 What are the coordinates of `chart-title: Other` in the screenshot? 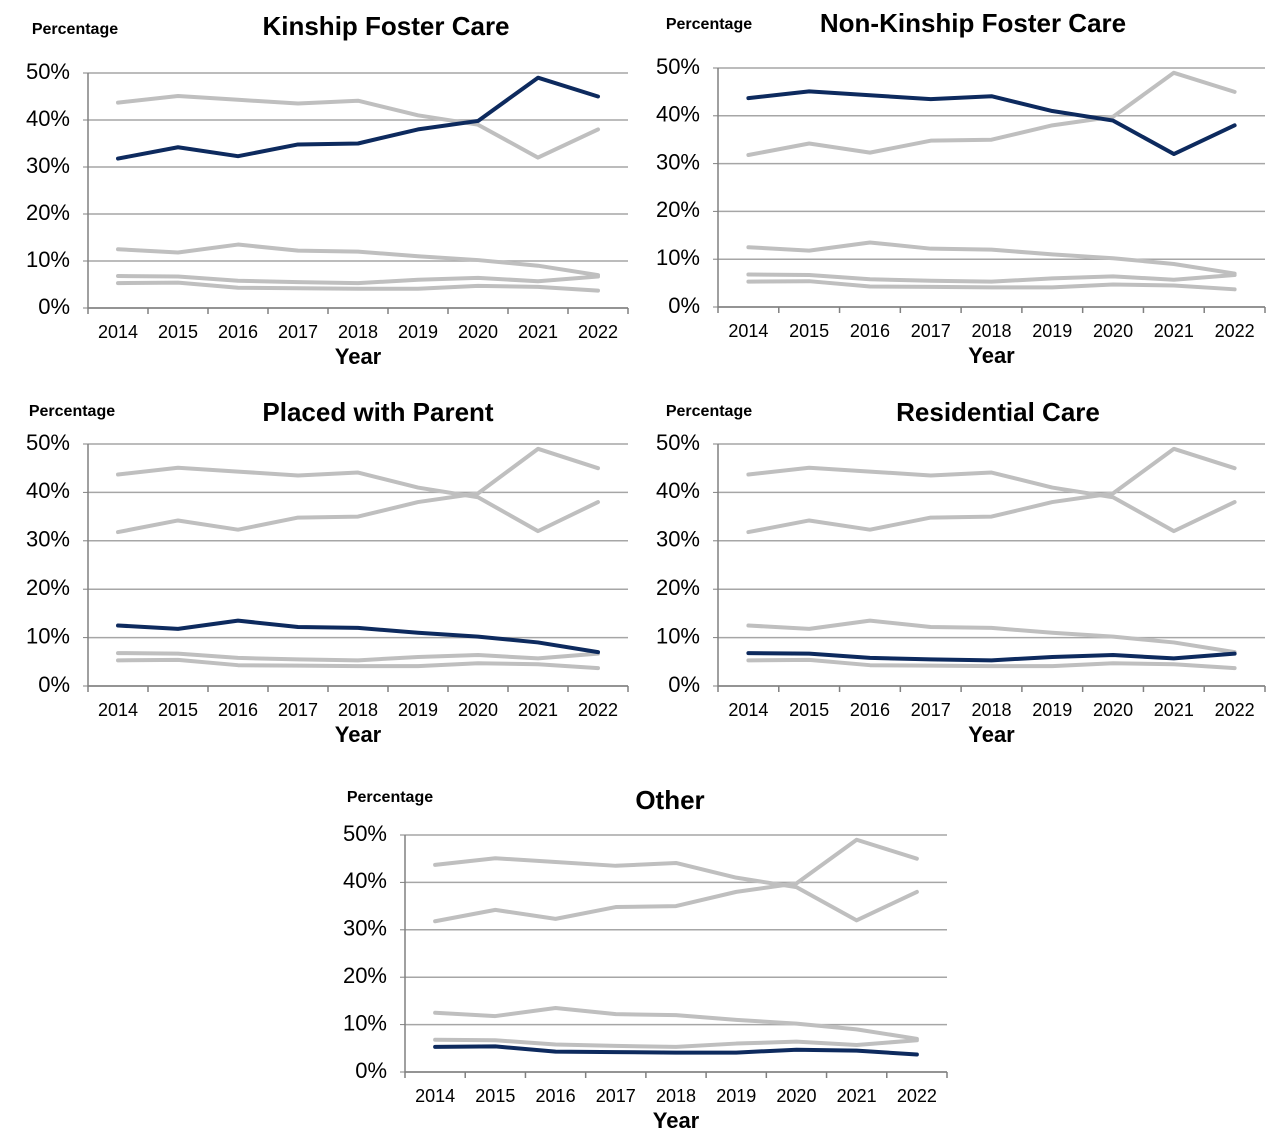 It's located at (669, 800).